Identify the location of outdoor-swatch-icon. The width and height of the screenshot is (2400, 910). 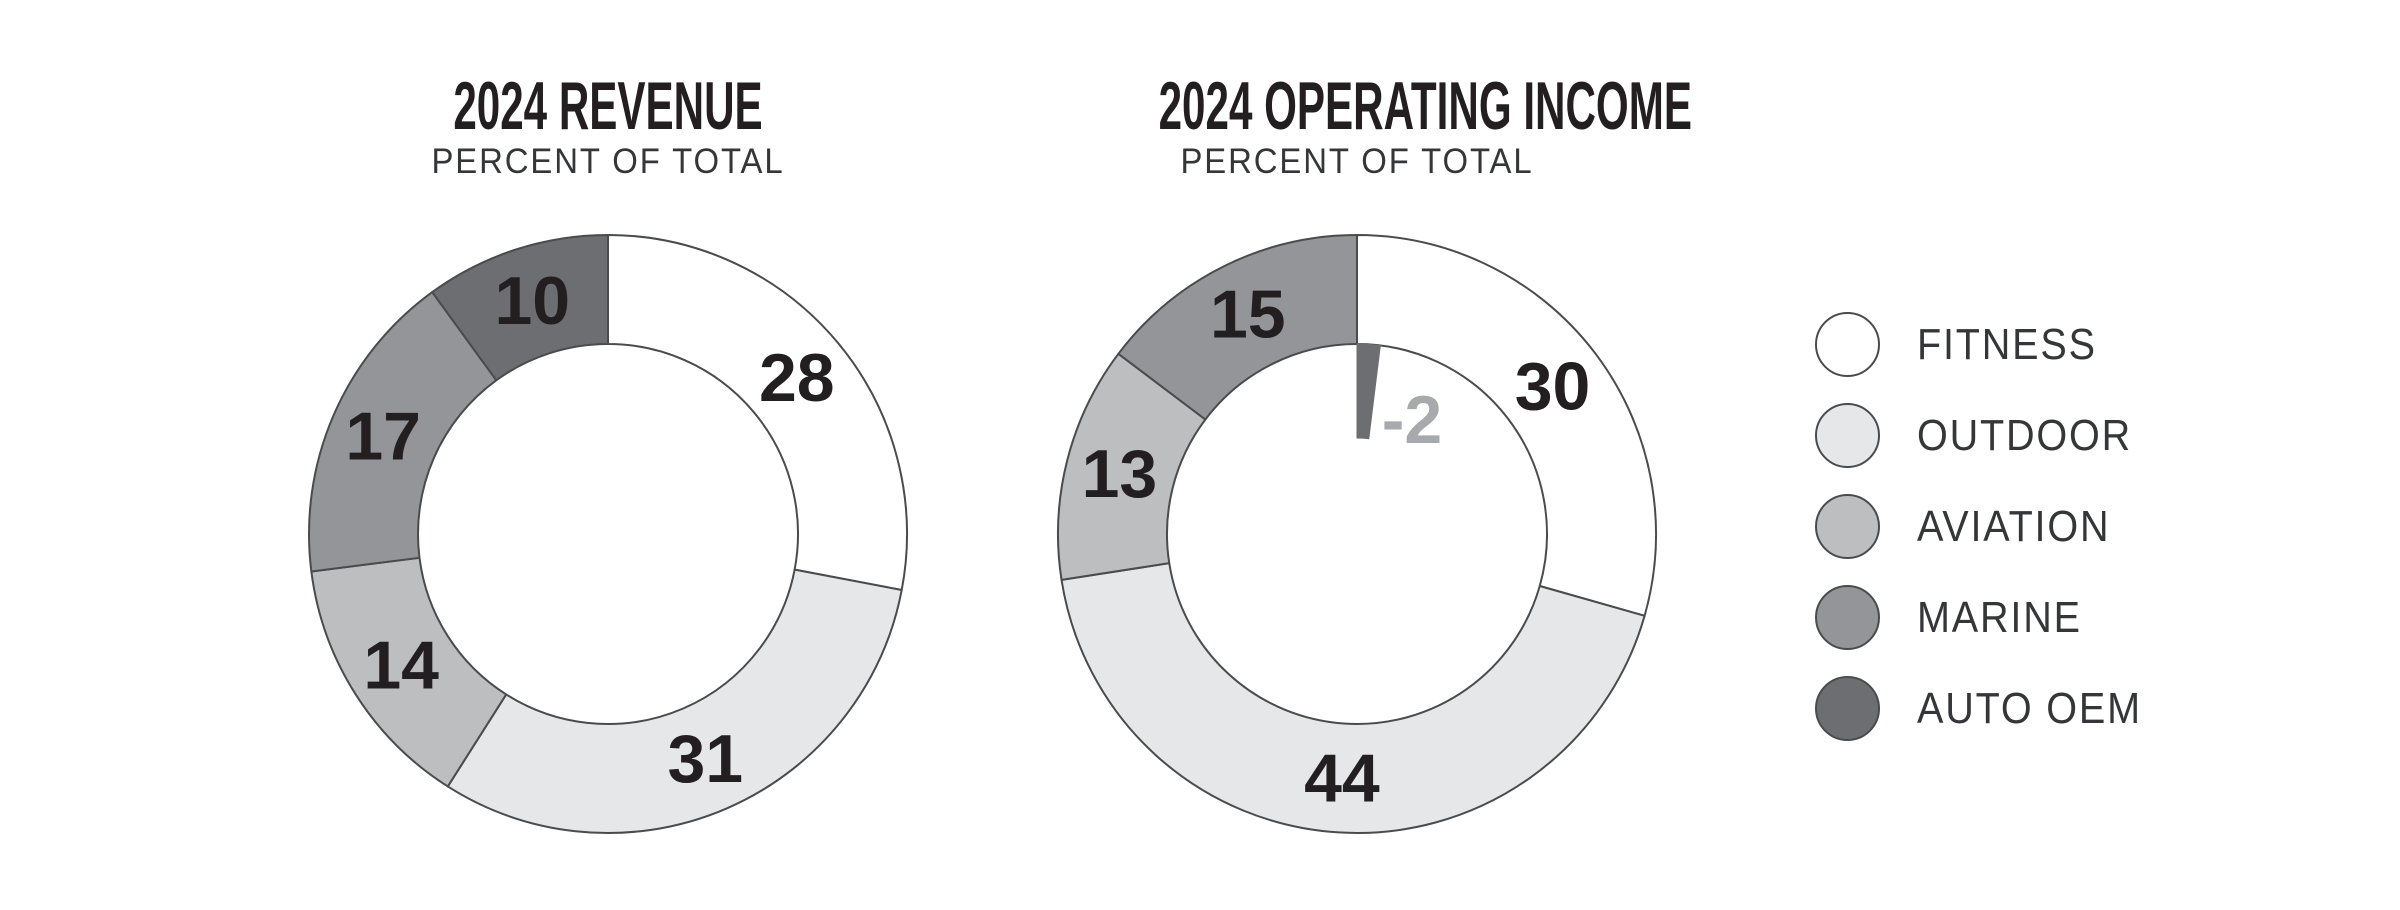
(1847, 435).